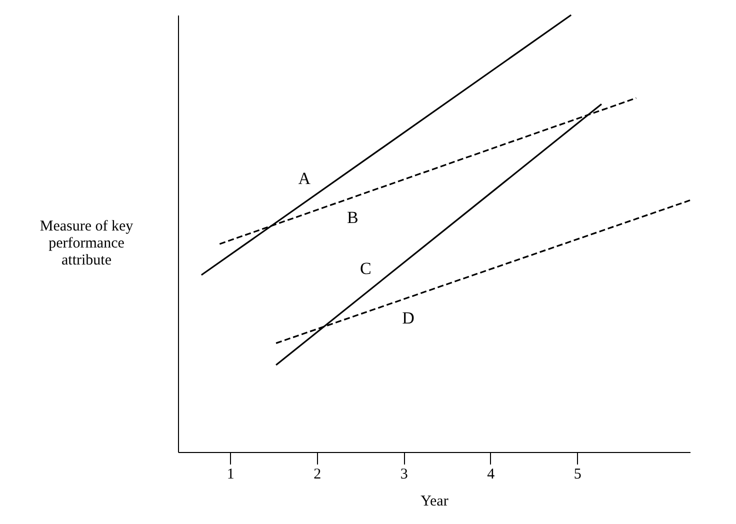  What do you see at coordinates (366, 268) in the screenshot?
I see `series-label: C` at bounding box center [366, 268].